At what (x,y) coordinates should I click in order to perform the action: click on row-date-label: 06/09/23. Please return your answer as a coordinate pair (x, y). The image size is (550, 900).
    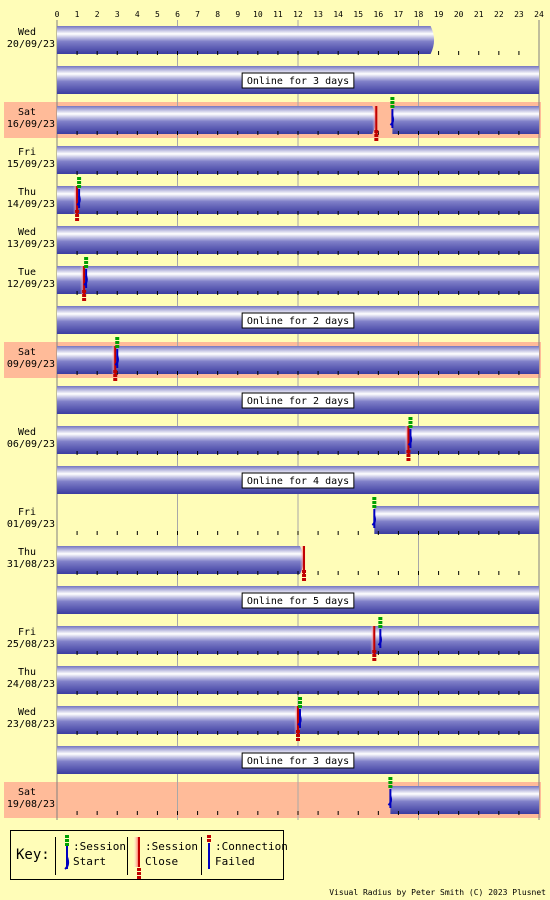
    Looking at the image, I should click on (31, 444).